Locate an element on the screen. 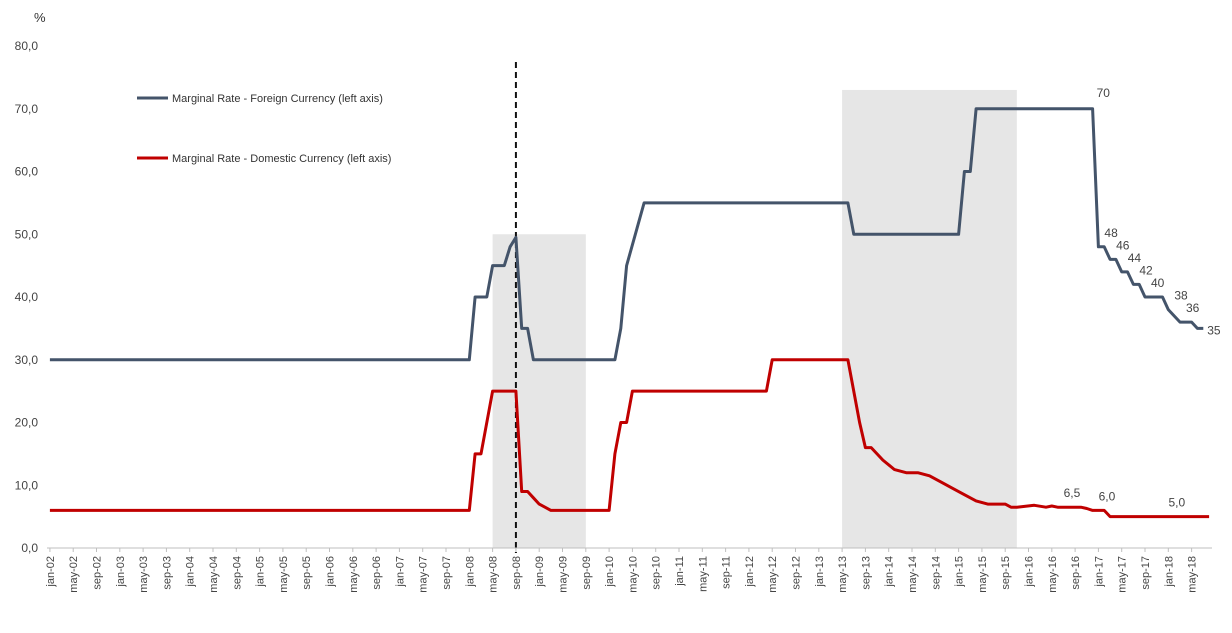 The width and height of the screenshot is (1232, 633). data-label: 42 is located at coordinates (1146, 270).